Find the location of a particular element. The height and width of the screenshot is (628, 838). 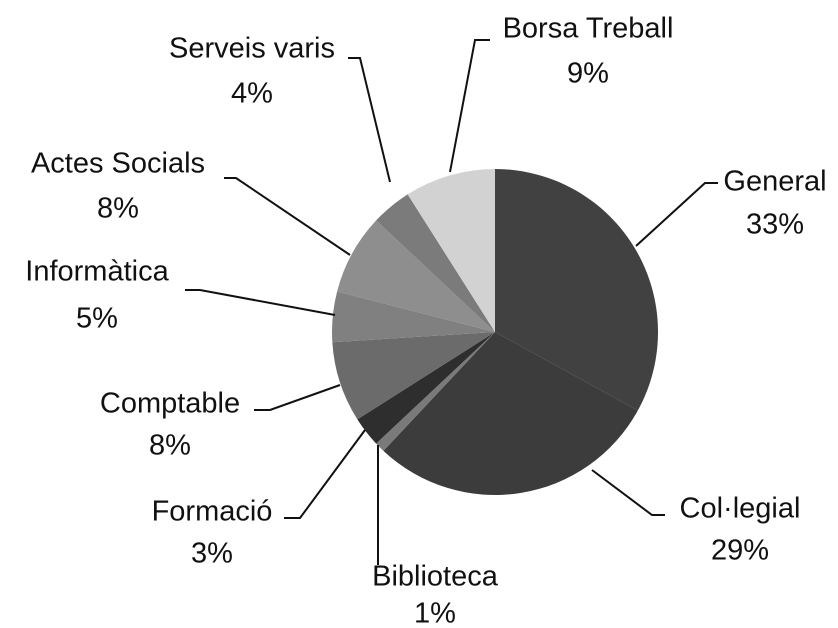

slice-label: Borsa Treball is located at coordinates (588, 29).